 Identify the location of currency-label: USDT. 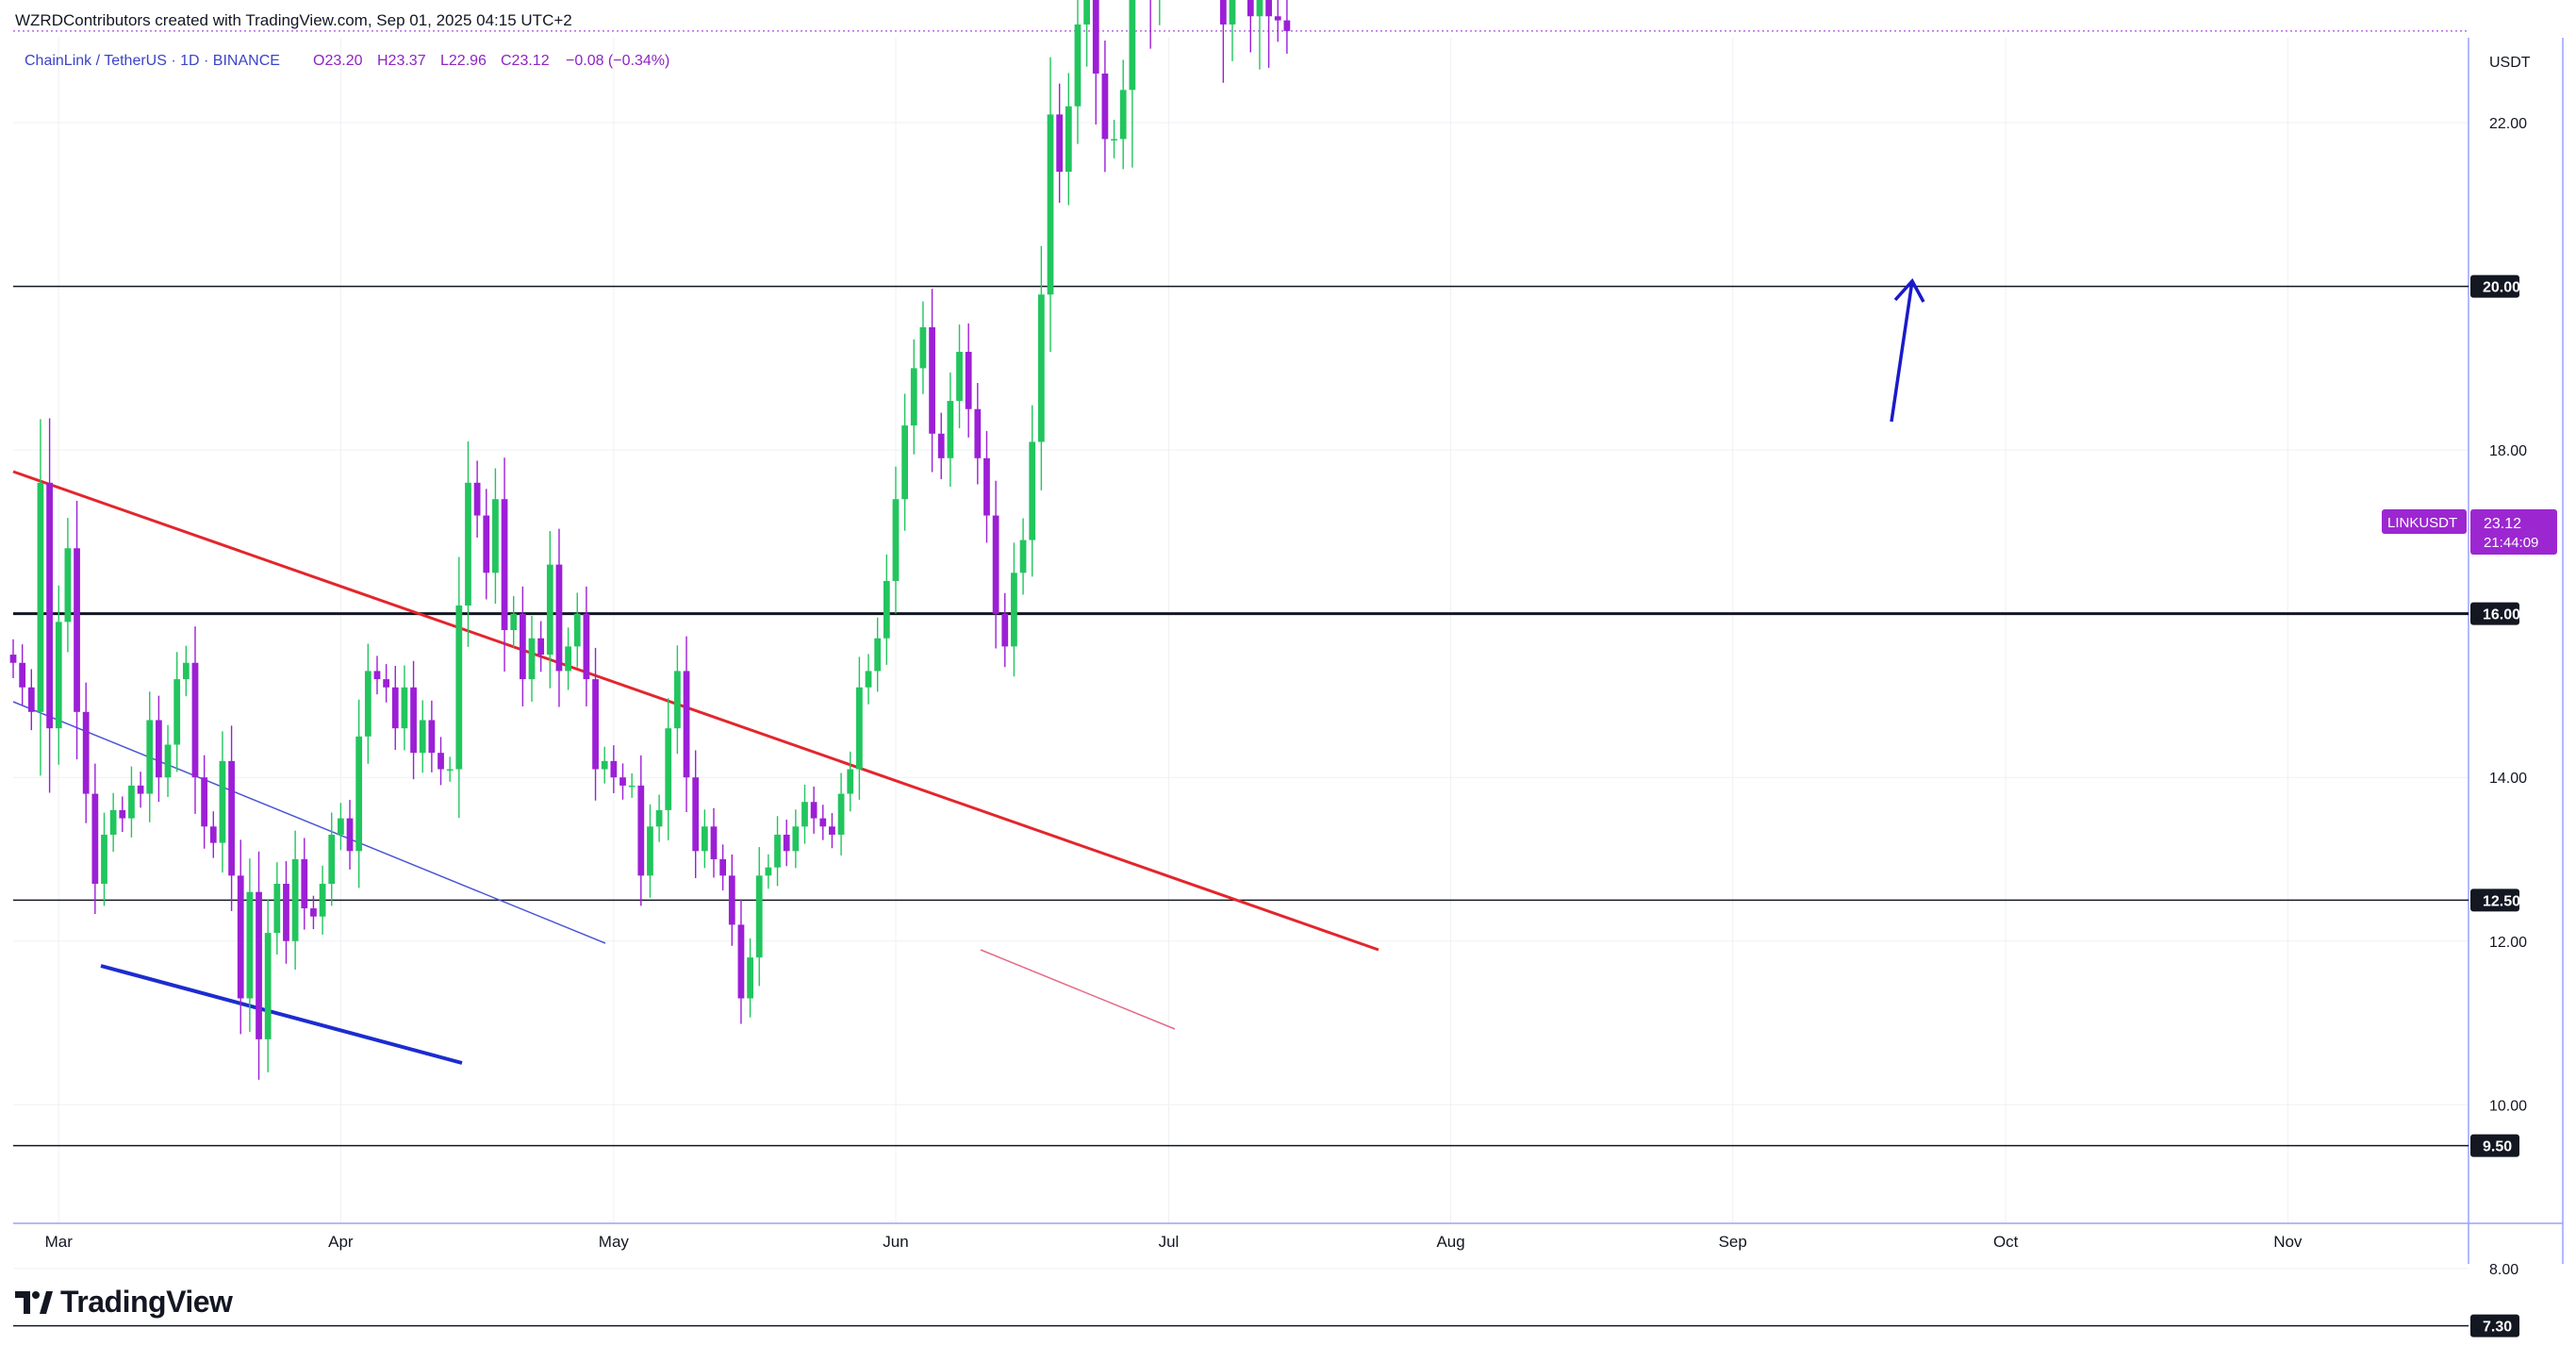
(2510, 63).